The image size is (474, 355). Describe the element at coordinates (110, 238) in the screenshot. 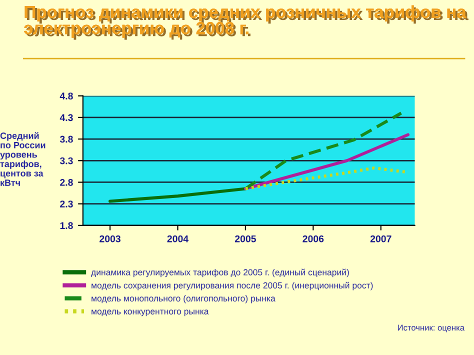

I see `x-tick-label: 2003` at that location.